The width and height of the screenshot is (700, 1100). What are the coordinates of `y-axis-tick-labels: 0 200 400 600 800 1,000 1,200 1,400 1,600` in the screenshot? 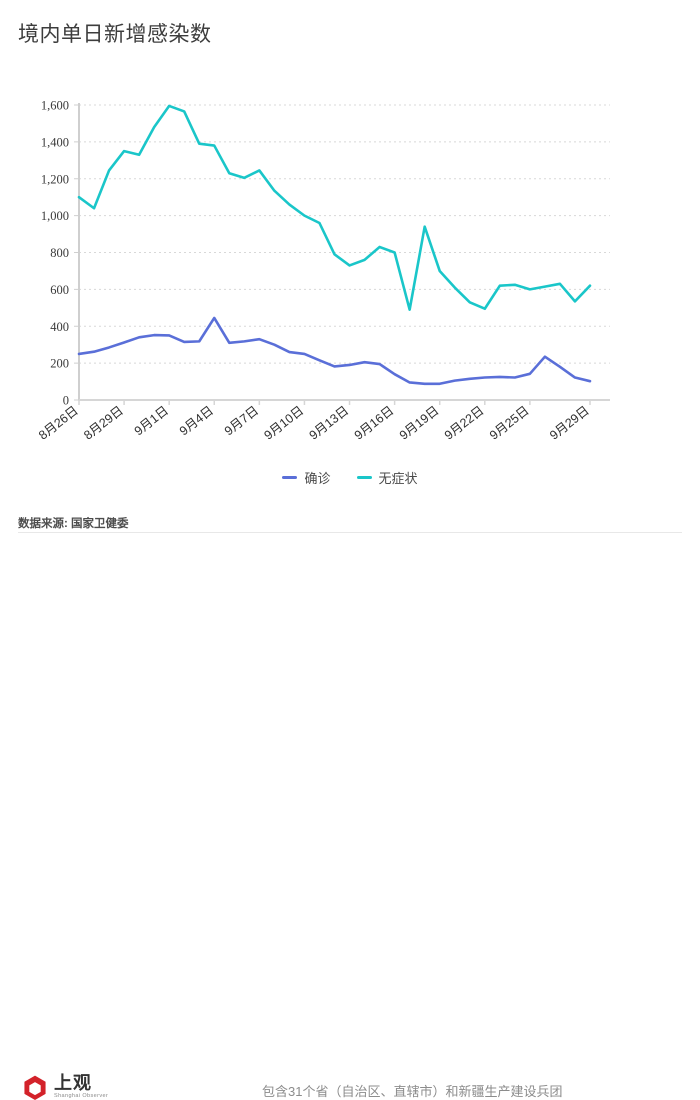 It's located at (60, 253).